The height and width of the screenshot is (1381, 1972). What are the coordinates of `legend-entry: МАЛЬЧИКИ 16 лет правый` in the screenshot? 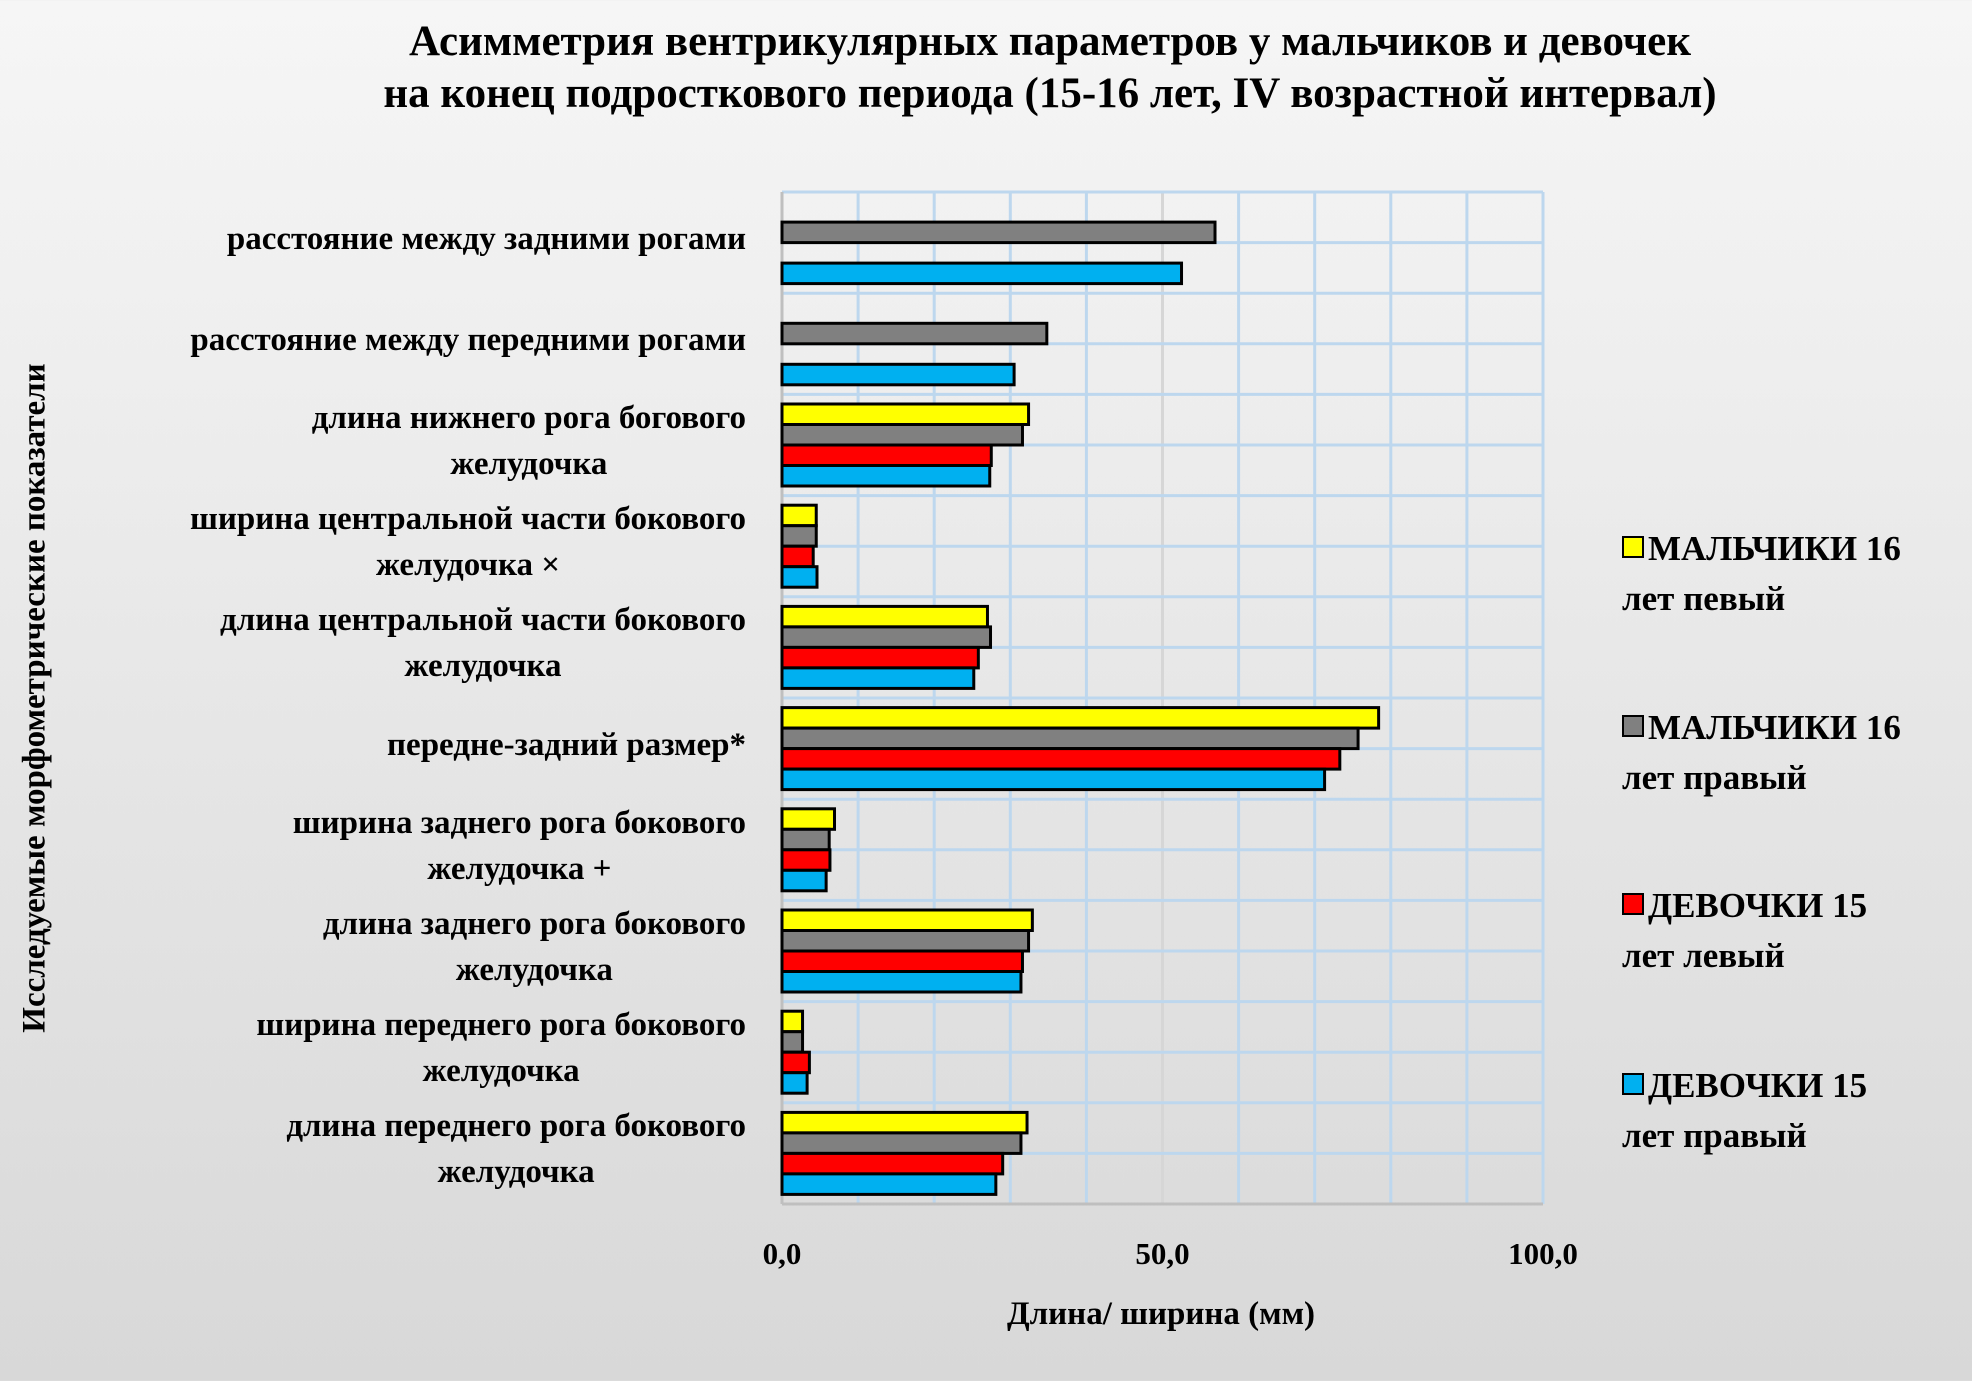 It's located at (1761, 753).